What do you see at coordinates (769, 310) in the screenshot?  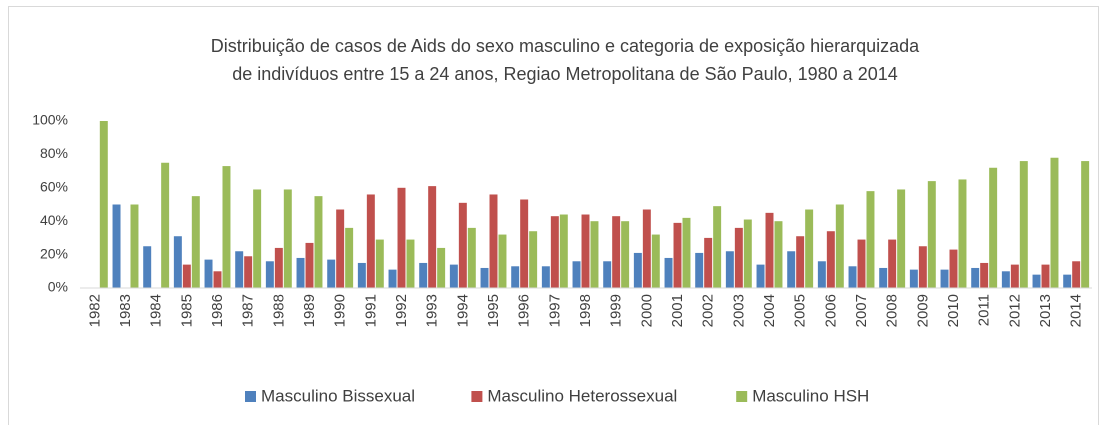 I see `x-tick-label: 2004` at bounding box center [769, 310].